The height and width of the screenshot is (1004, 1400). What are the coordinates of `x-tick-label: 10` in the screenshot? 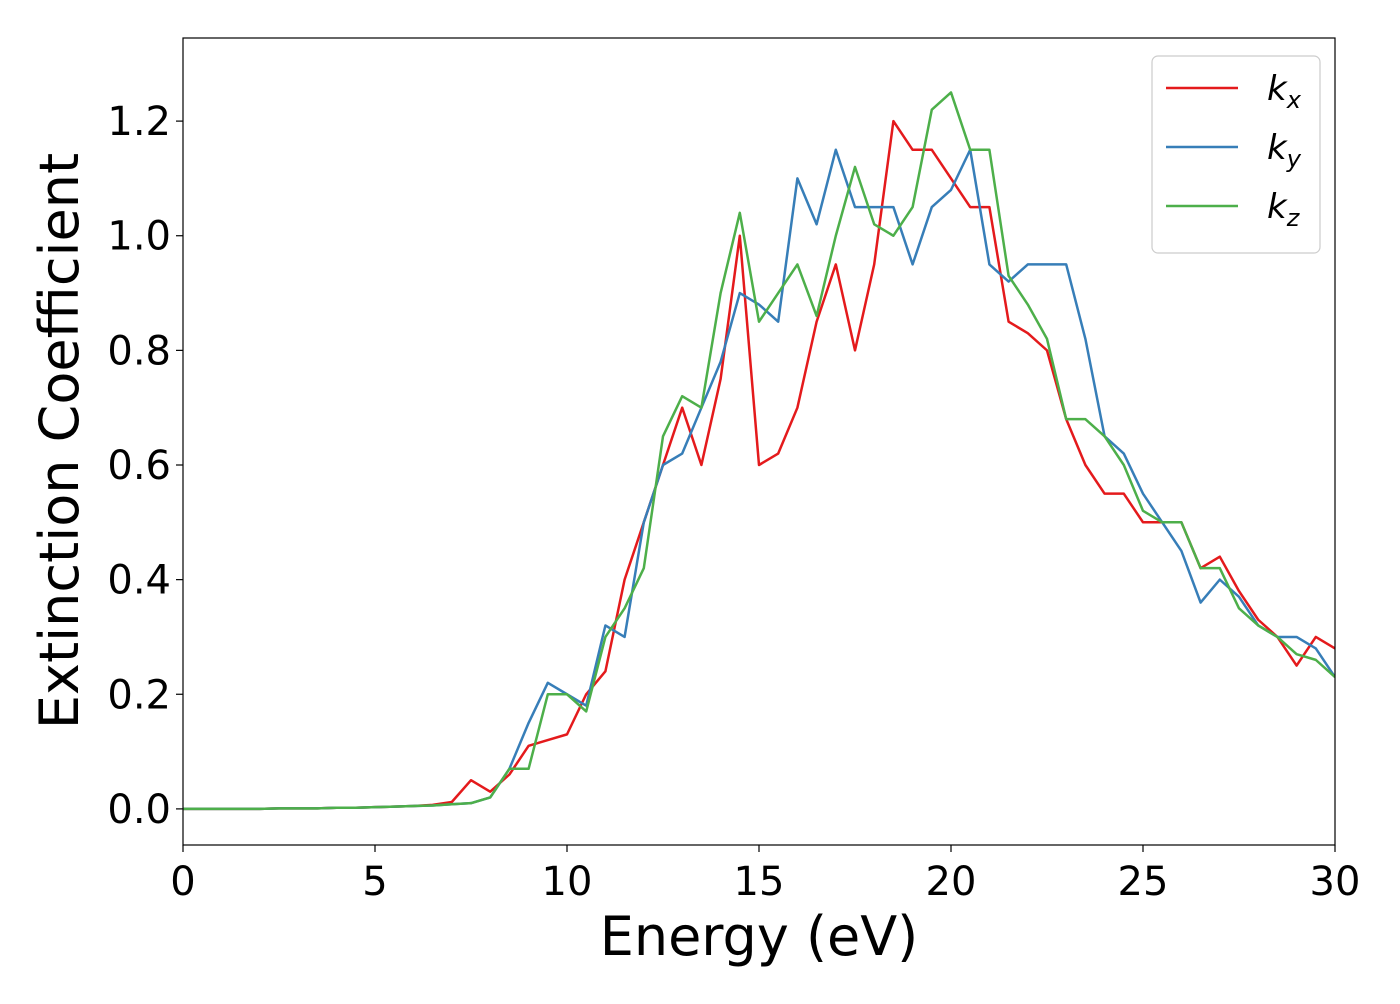 It's located at (567, 882).